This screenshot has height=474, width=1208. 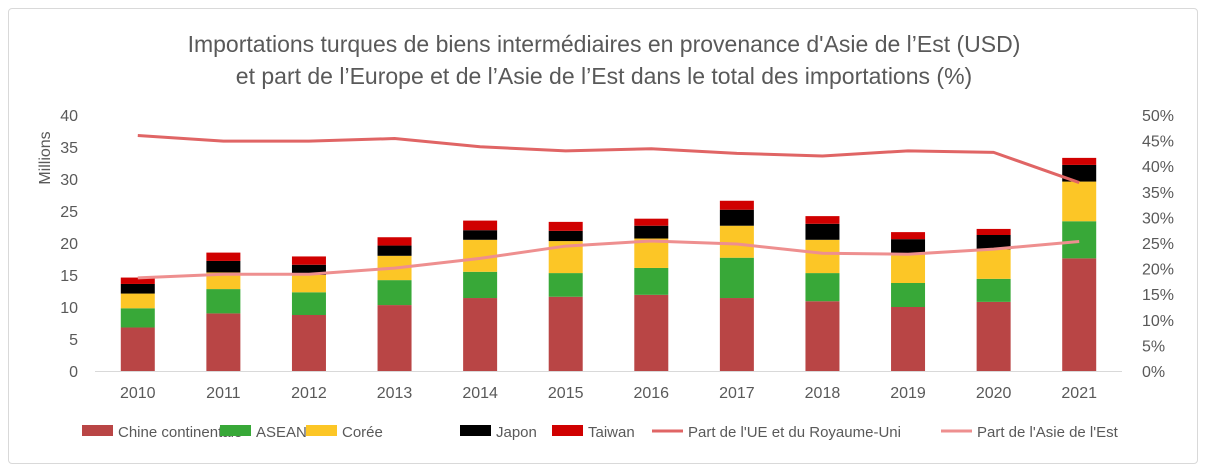 I want to click on y2-tick-label: 40%, so click(x=1158, y=167).